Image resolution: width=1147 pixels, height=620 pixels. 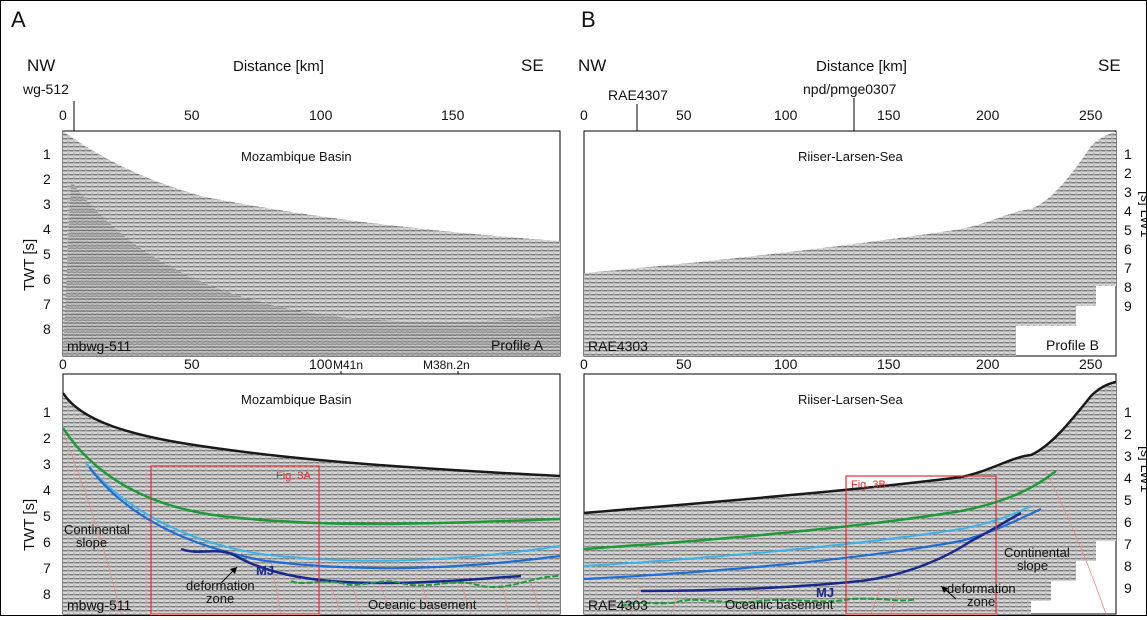 I want to click on panel-a-green-horizon, so click(x=311, y=476).